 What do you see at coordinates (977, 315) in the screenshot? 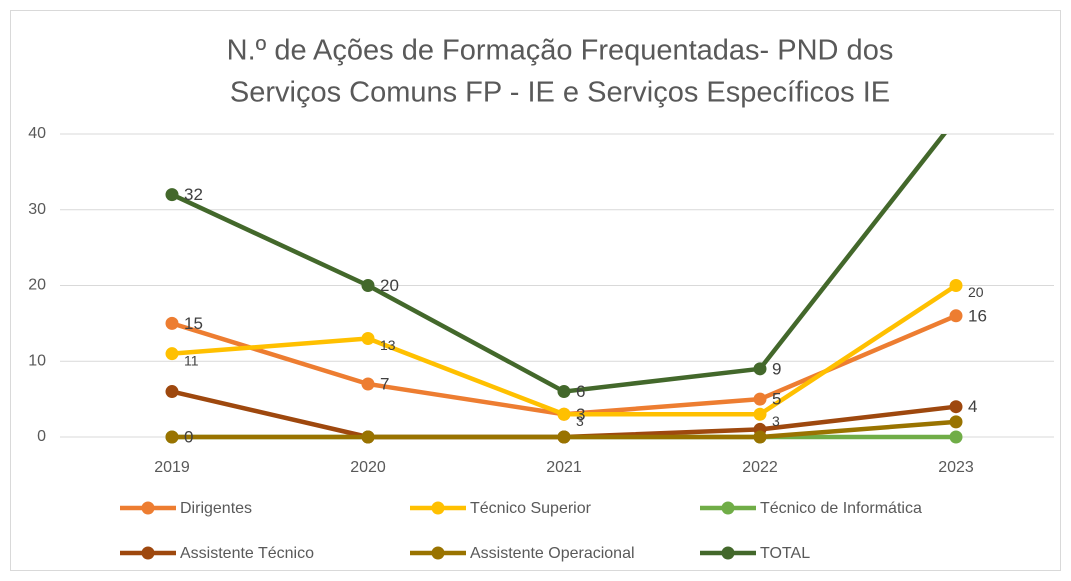
I see `data-label: 16` at bounding box center [977, 315].